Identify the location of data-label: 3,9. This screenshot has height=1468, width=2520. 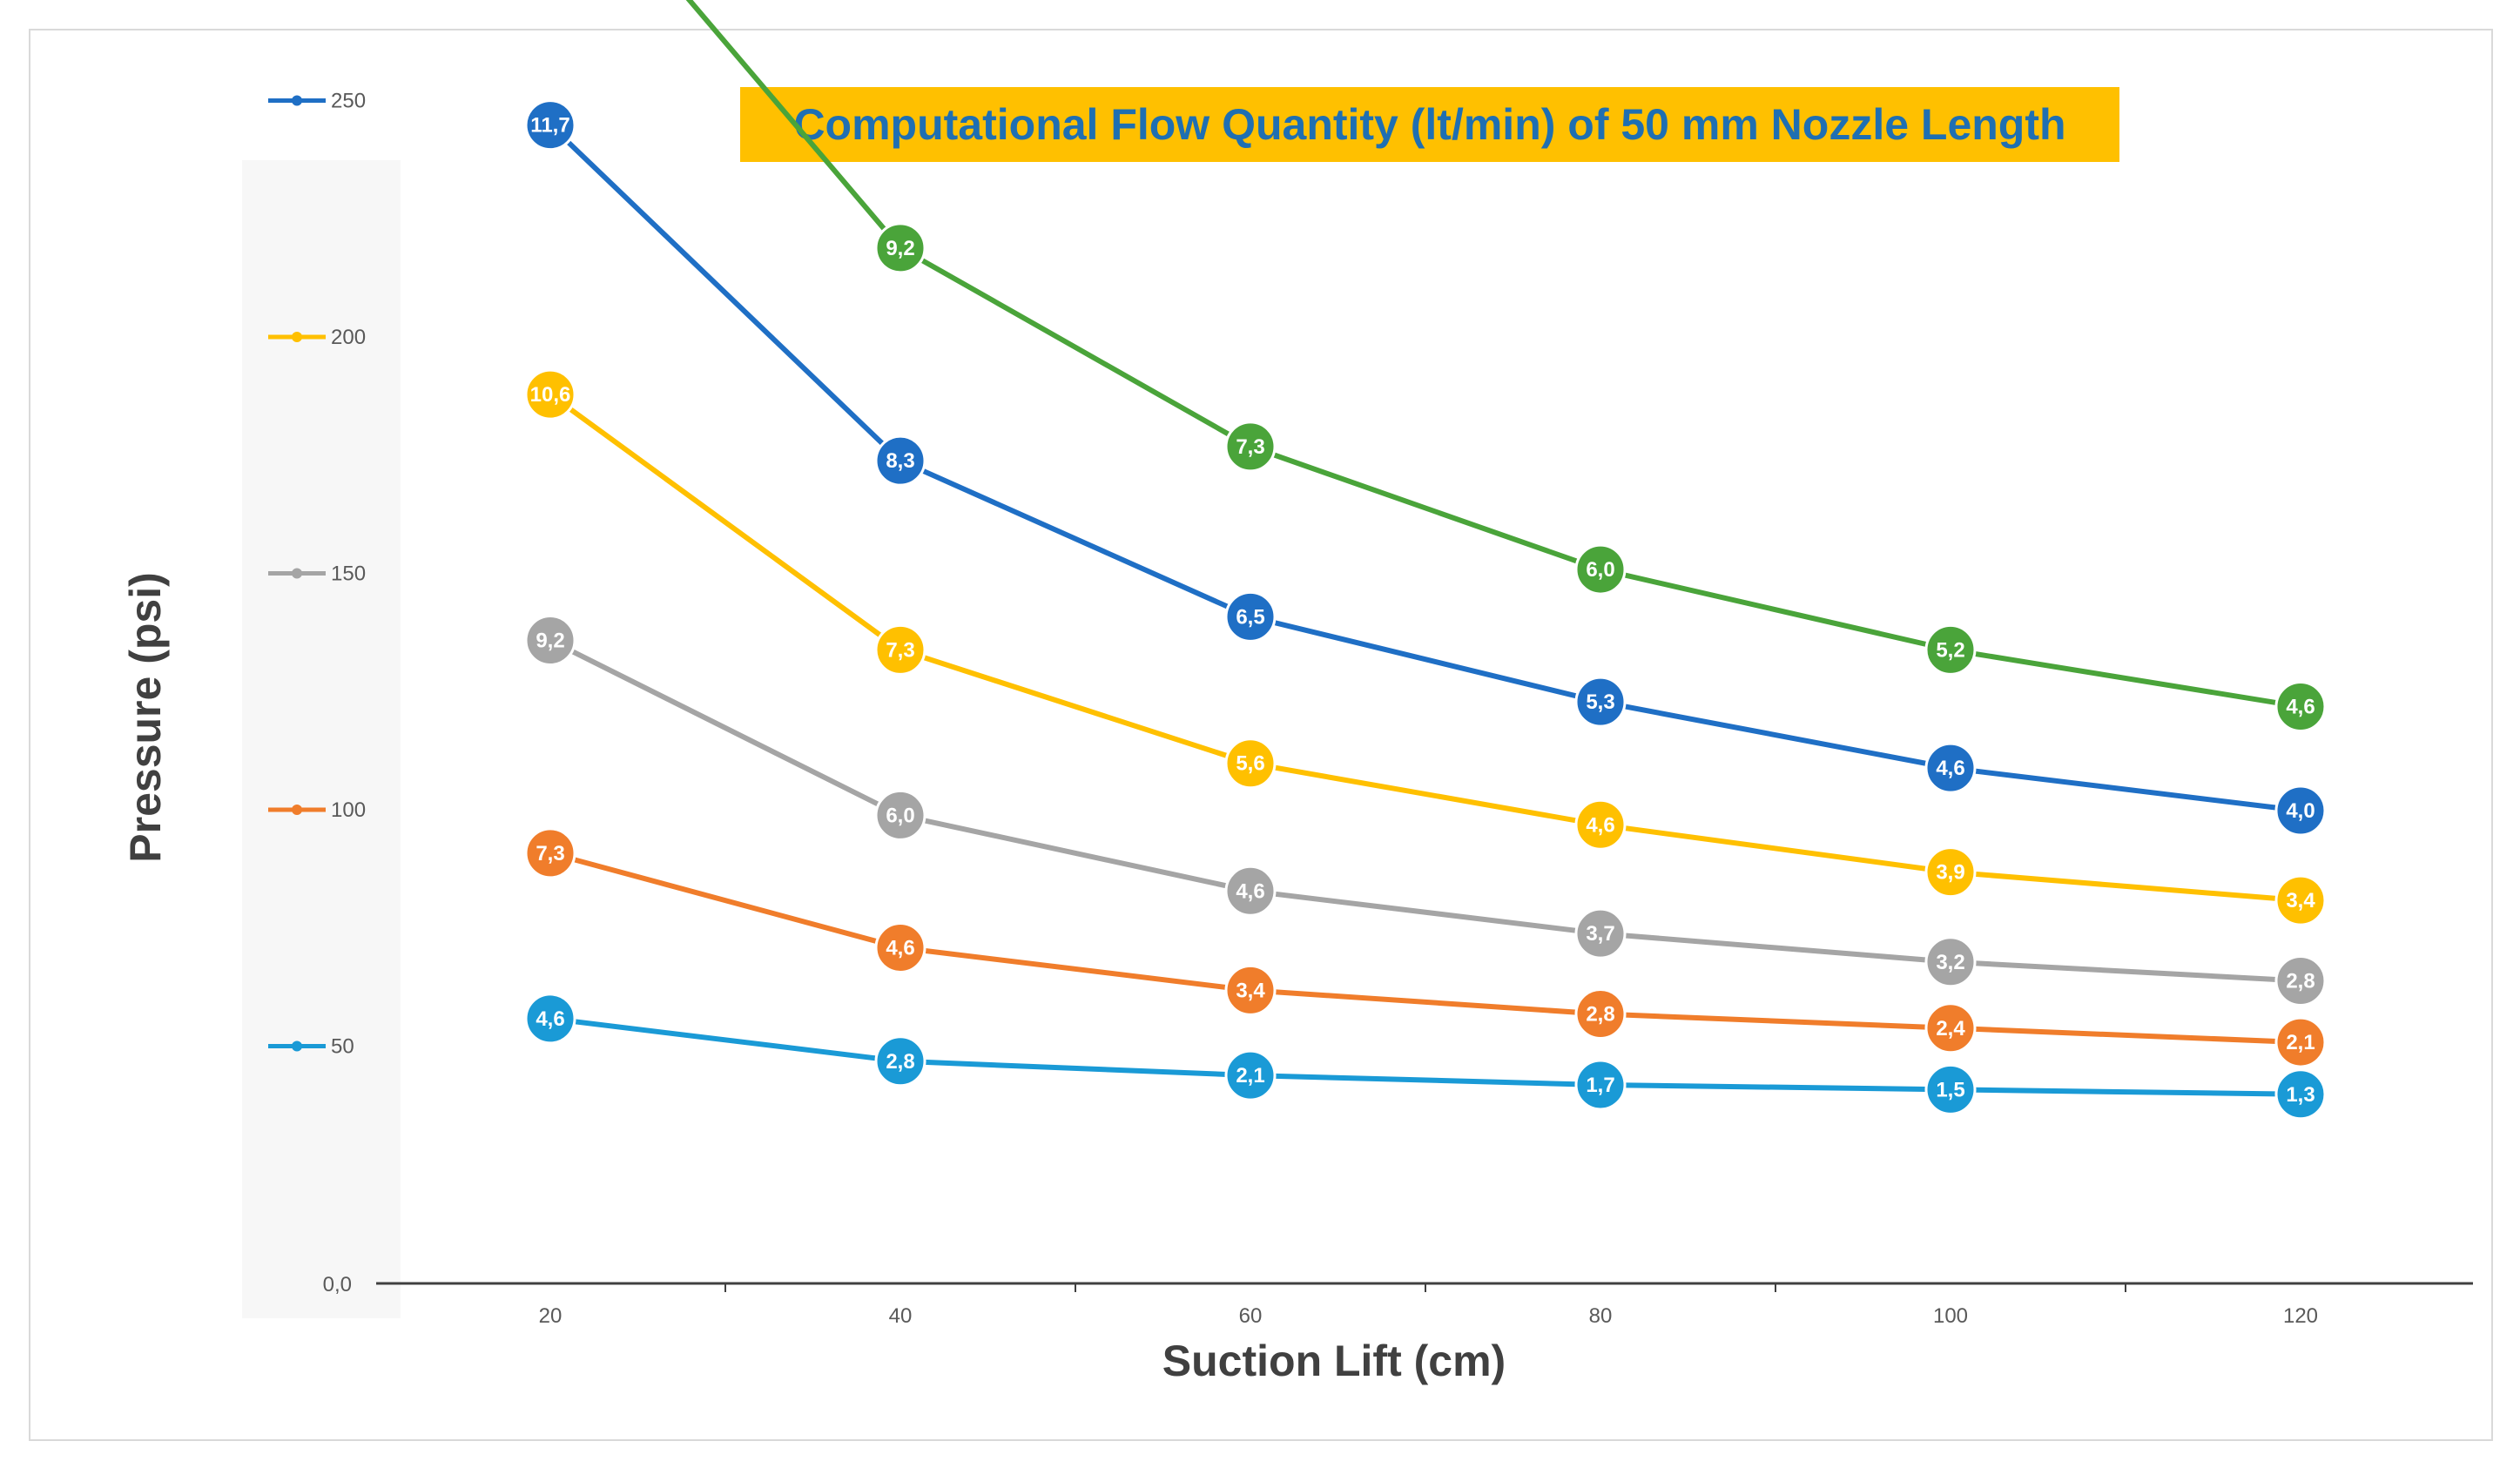
(1950, 873).